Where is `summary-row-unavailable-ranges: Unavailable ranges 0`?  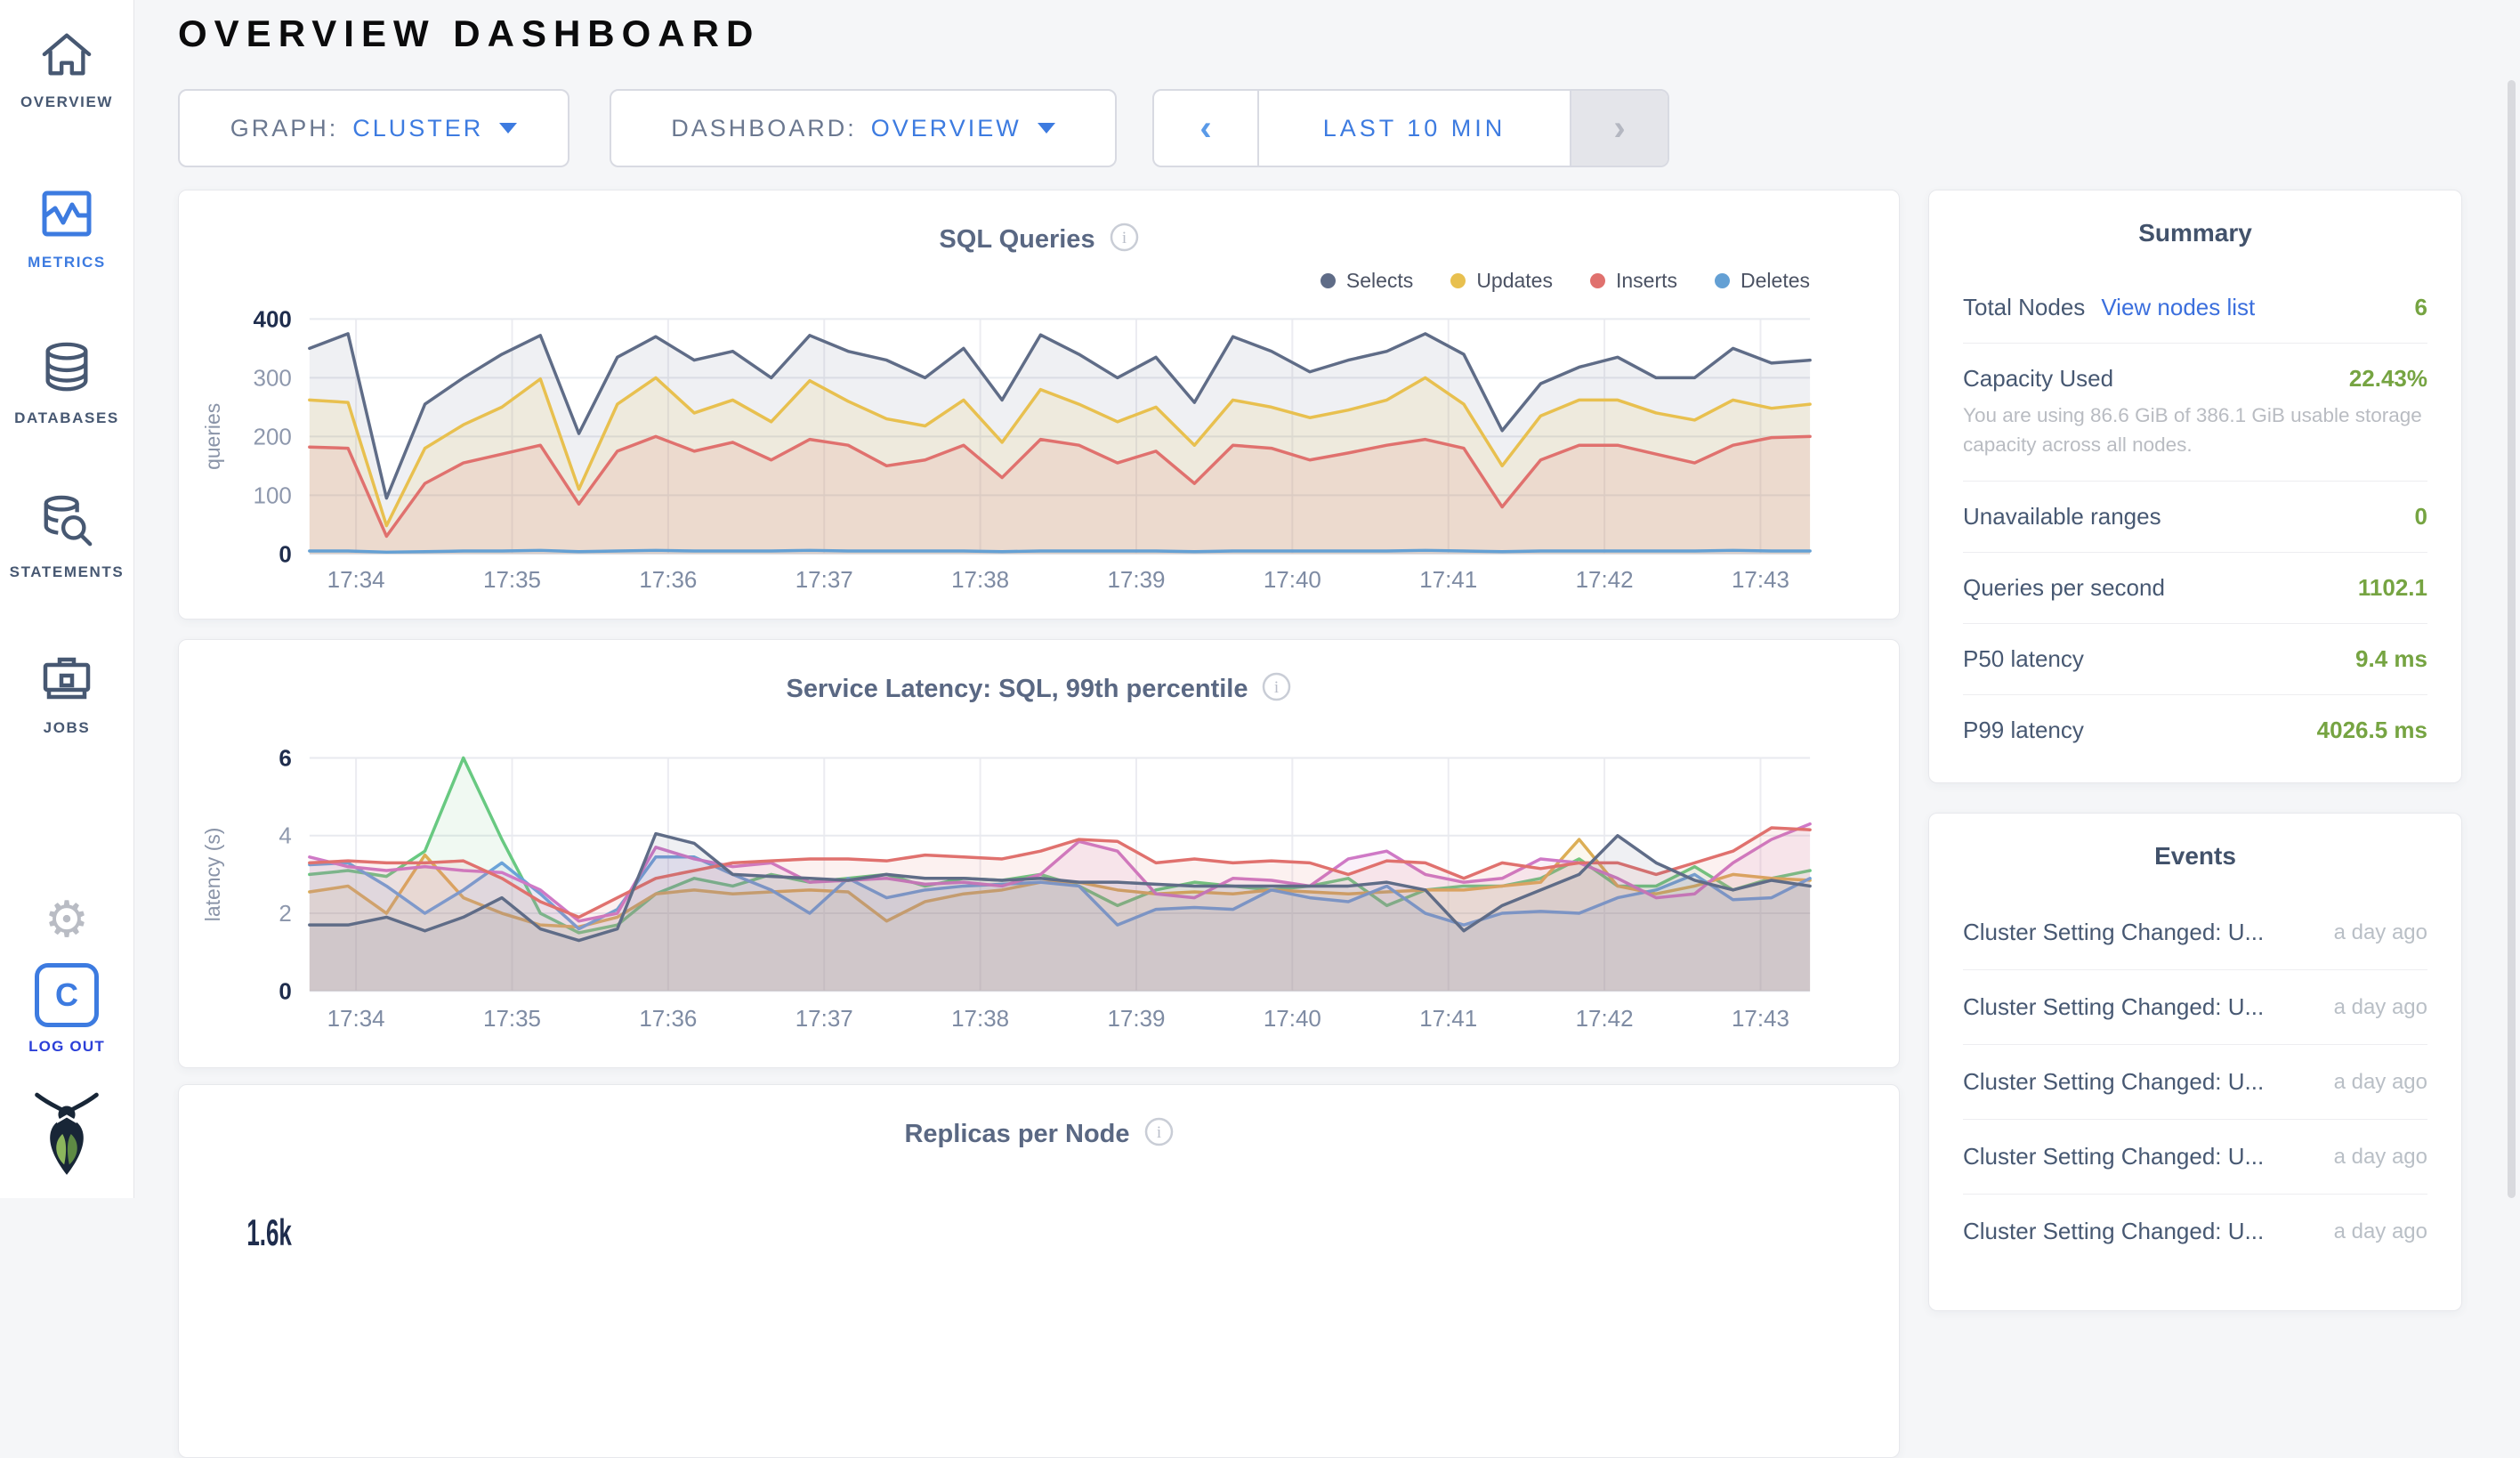
summary-row-unavailable-ranges: Unavailable ranges 0 is located at coordinates (2195, 516).